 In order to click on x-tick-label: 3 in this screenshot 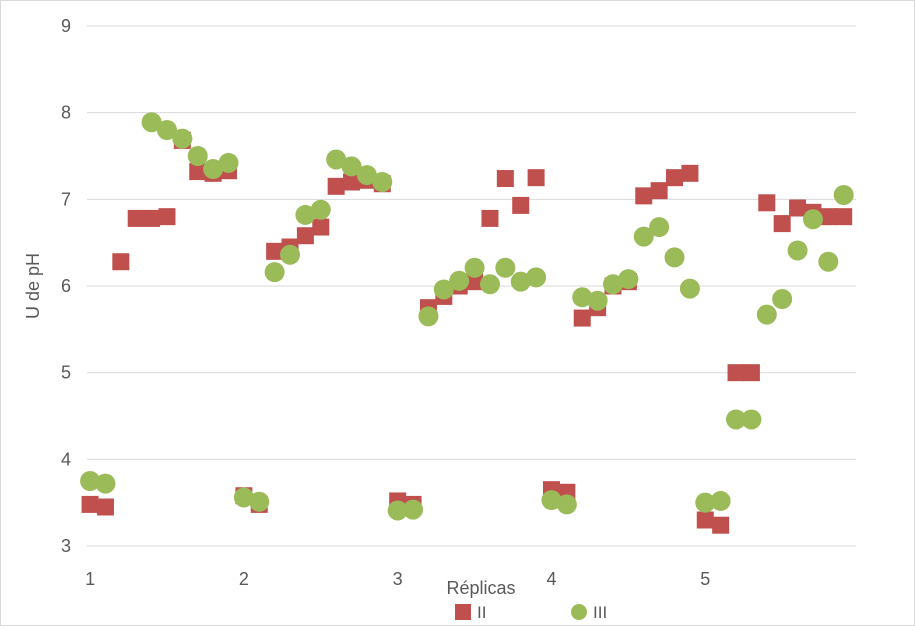, I will do `click(398, 579)`.